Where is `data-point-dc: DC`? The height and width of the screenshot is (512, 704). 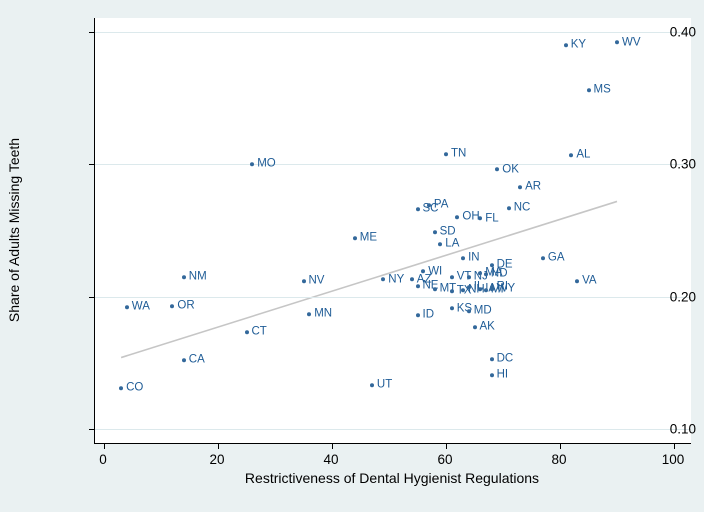 data-point-dc: DC is located at coordinates (501, 358).